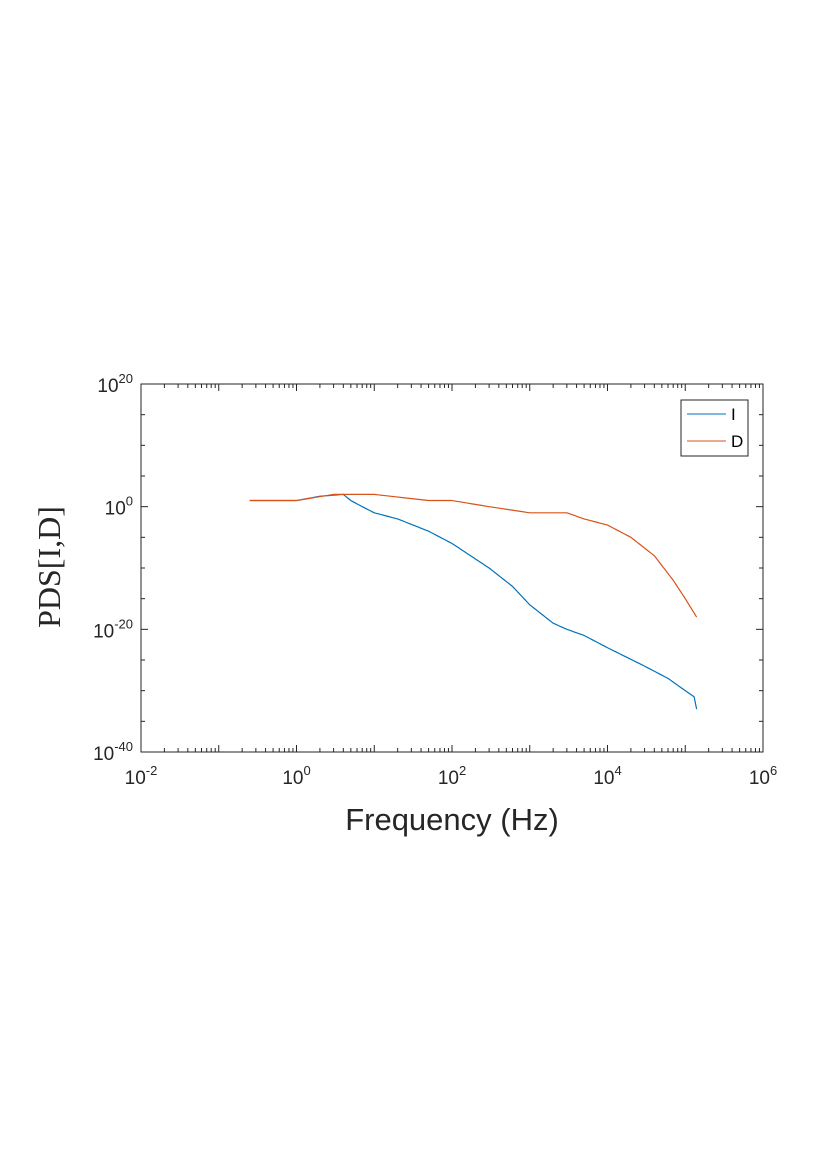  Describe the element at coordinates (473, 555) in the screenshot. I see `series-line-d` at that location.